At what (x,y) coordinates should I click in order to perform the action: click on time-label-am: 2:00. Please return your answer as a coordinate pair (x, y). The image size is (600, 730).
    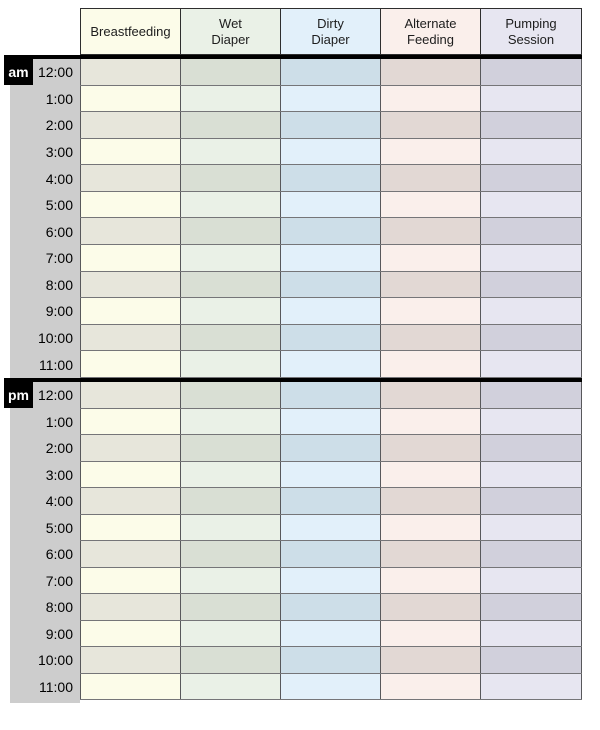
    Looking at the image, I should click on (59, 125).